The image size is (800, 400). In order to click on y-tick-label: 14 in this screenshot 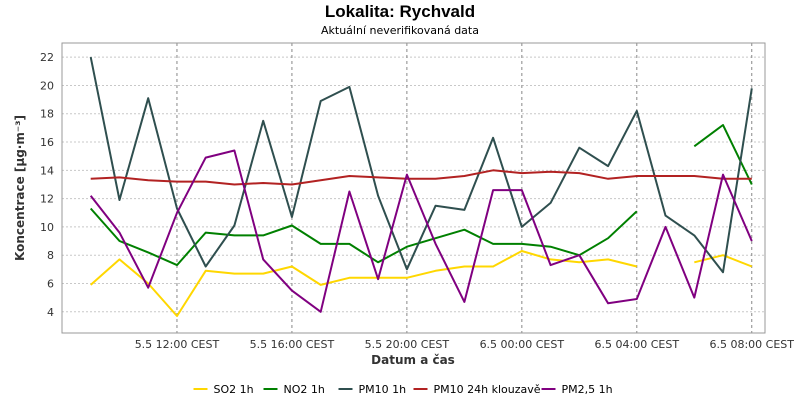, I will do `click(47, 170)`.